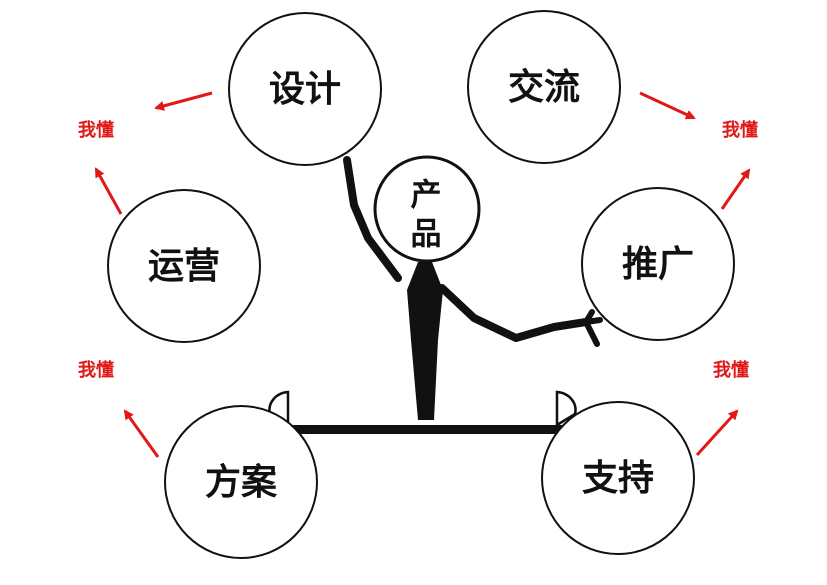 This screenshot has height=585, width=827. I want to click on circle-communication-label: 交流, so click(544, 87).